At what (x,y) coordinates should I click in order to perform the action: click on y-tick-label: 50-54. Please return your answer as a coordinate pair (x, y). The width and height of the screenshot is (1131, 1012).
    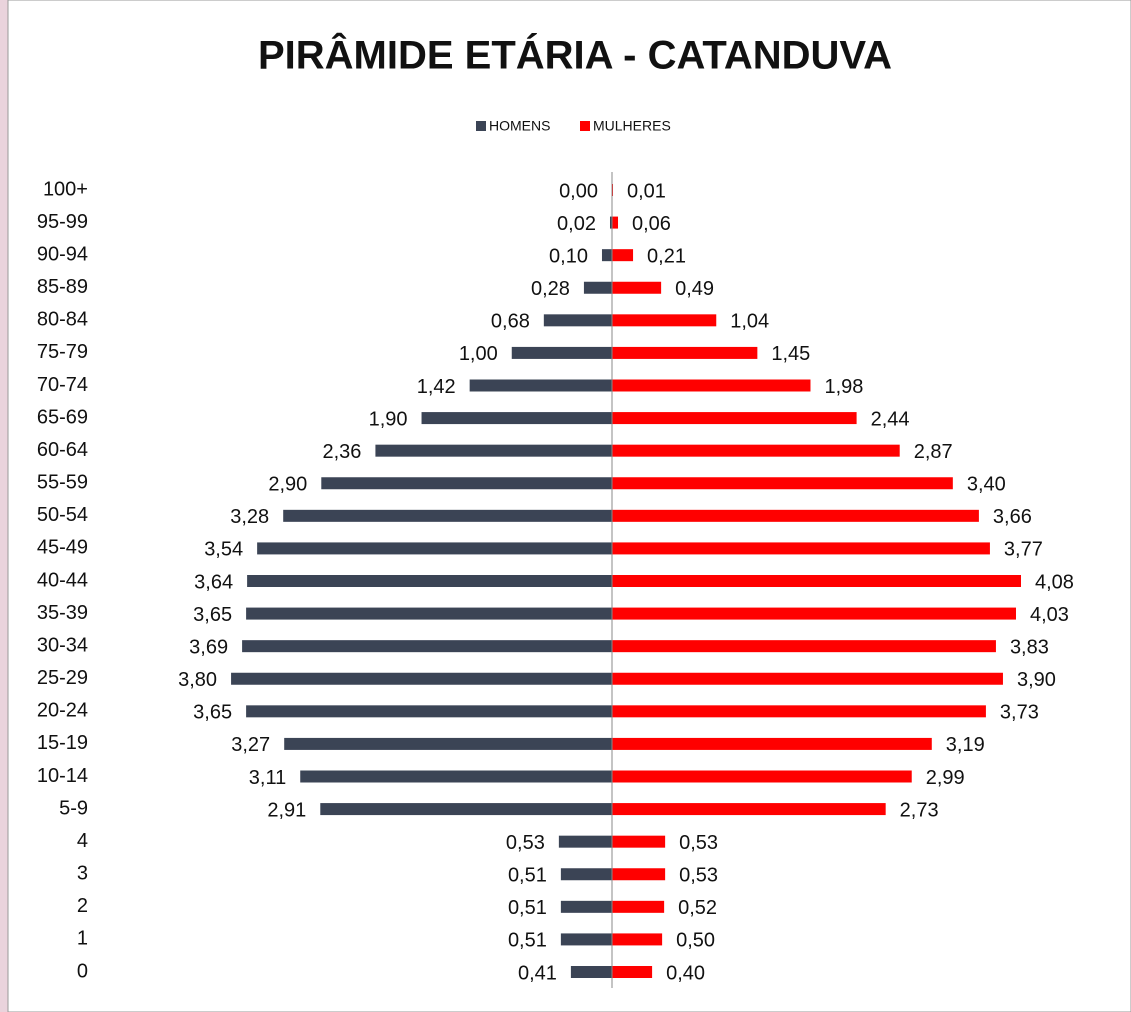
    Looking at the image, I should click on (62, 515).